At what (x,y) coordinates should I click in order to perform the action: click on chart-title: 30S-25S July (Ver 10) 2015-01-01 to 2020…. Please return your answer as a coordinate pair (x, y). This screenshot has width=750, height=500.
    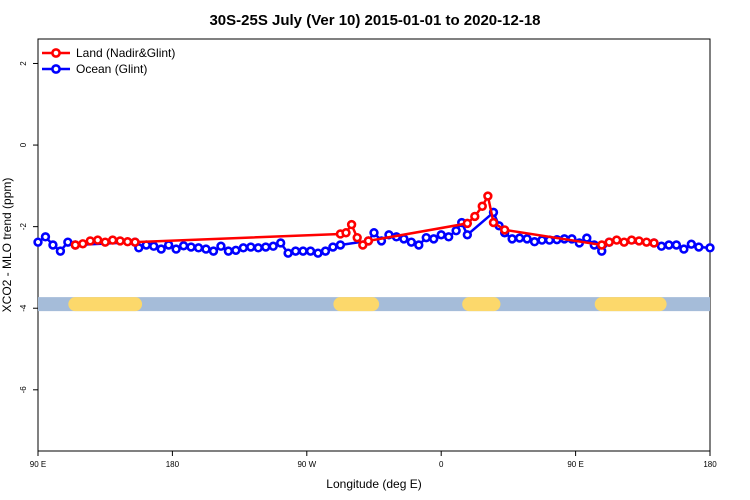
    Looking at the image, I should click on (374, 20).